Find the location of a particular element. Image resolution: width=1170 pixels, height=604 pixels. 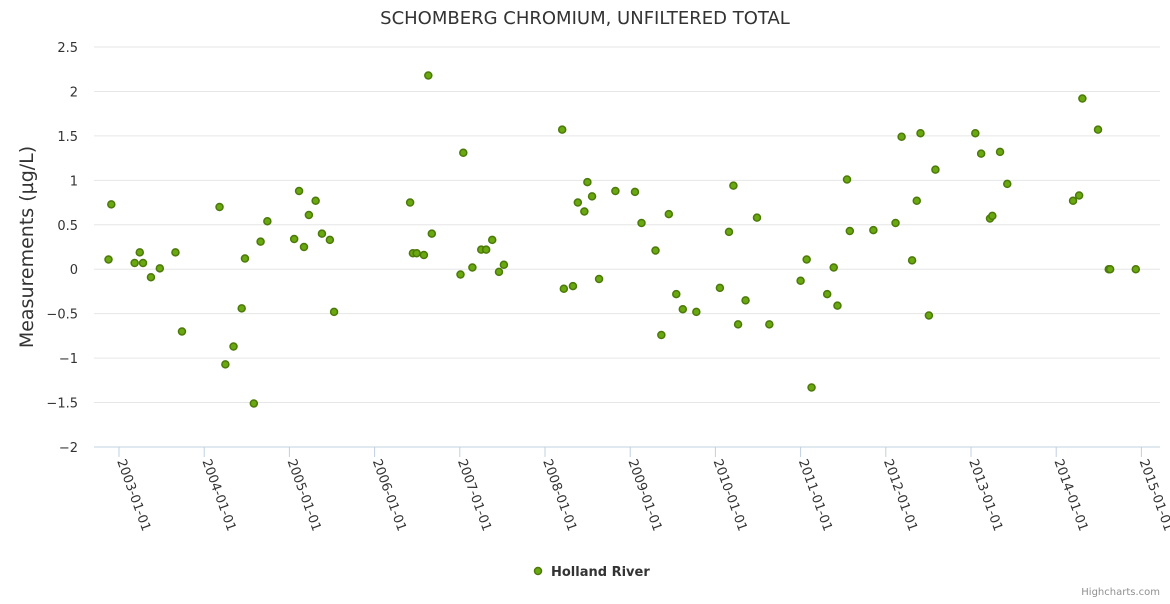

data-point: 2007-04-24: 0.22 is located at coordinates (486, 249).